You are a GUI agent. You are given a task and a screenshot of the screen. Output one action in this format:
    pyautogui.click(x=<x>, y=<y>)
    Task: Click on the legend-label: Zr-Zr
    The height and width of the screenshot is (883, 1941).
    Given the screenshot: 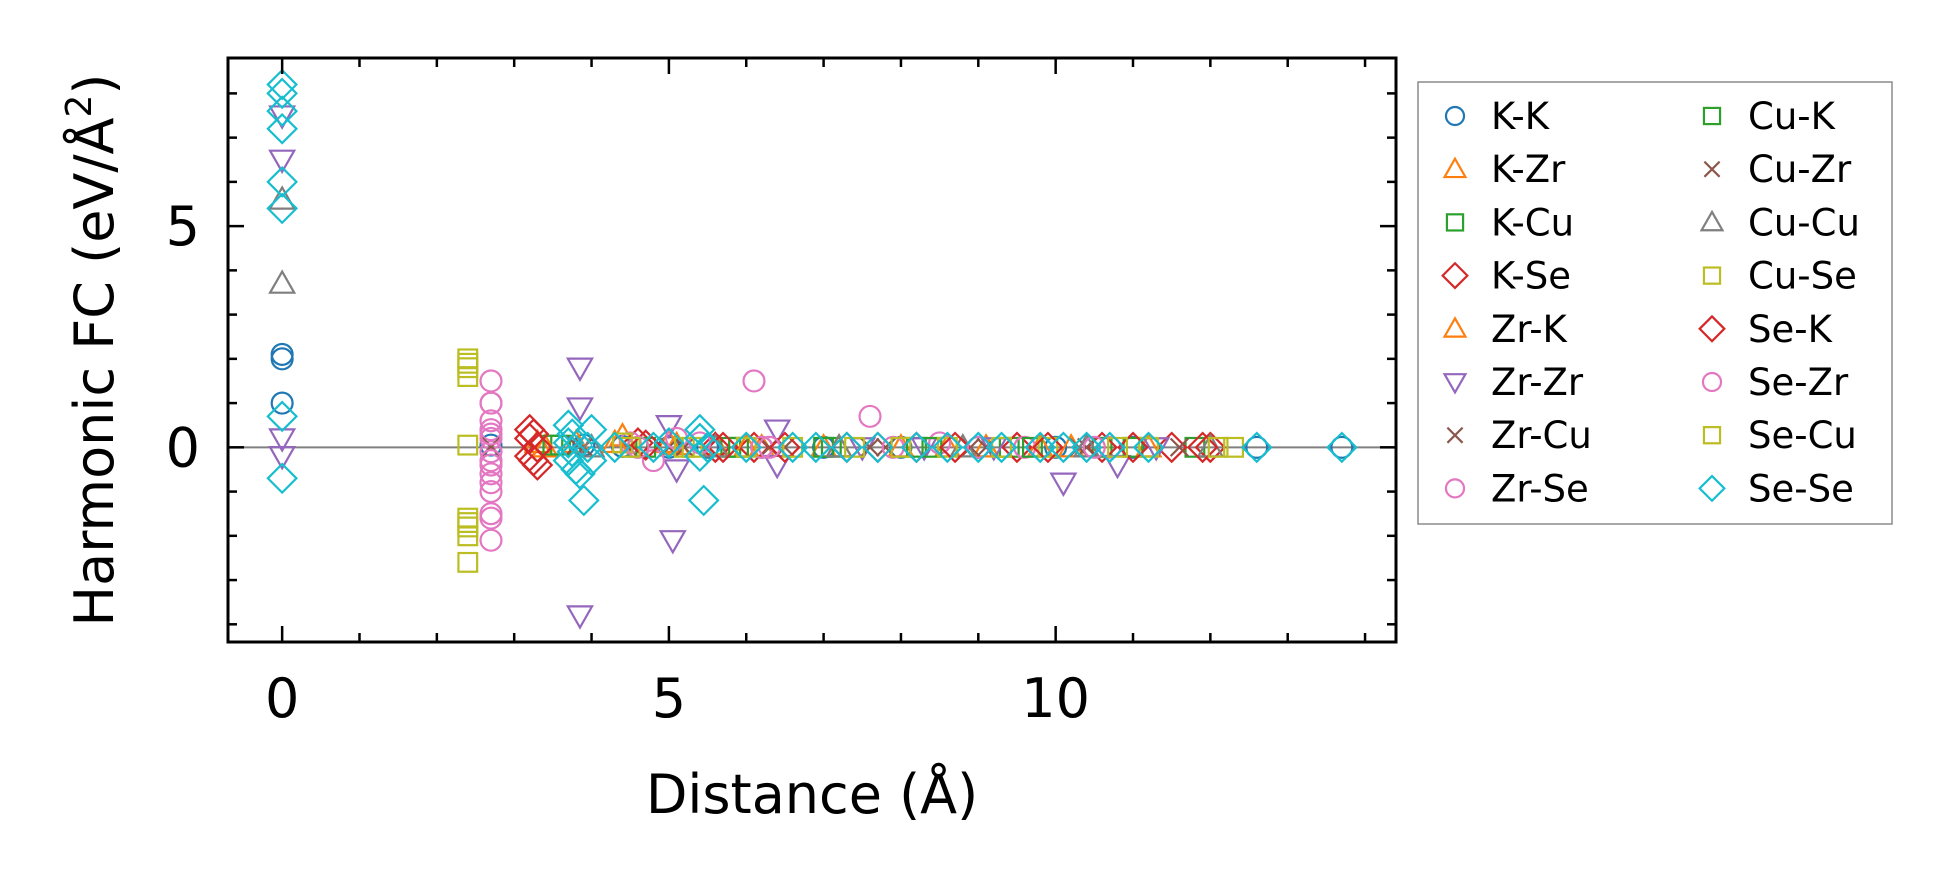 What is the action you would take?
    pyautogui.click(x=1537, y=382)
    